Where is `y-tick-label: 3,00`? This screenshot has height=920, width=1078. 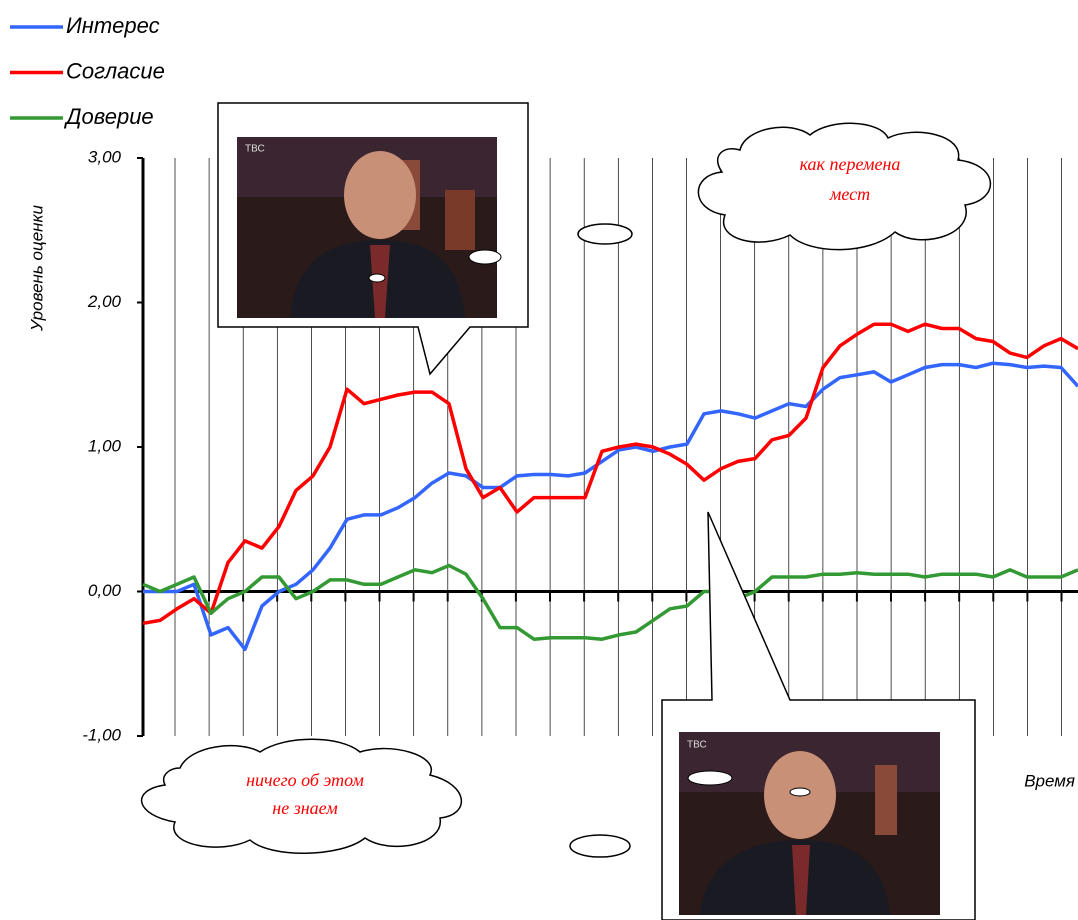
y-tick-label: 3,00 is located at coordinates (105, 156).